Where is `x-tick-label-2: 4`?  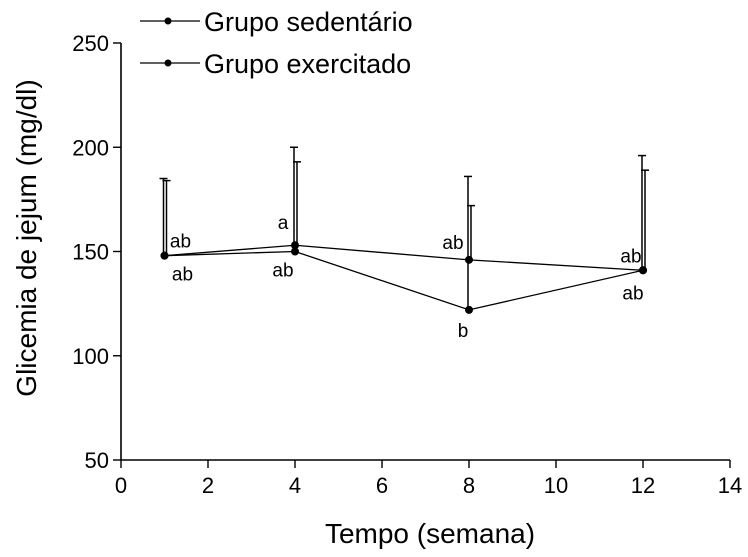
x-tick-label-2: 4 is located at coordinates (295, 485).